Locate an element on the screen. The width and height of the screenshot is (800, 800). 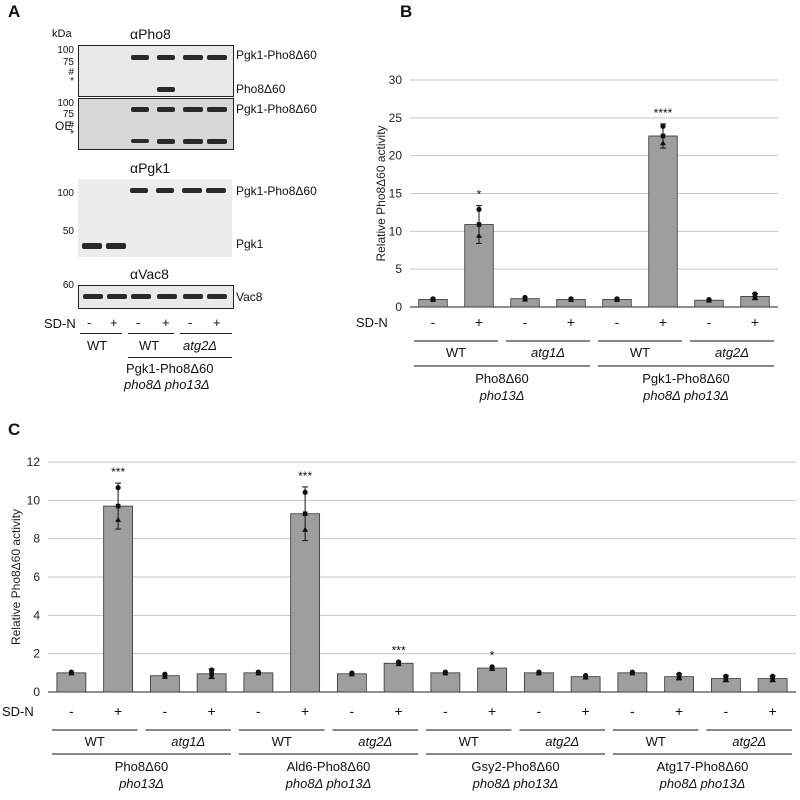
blot-pho8 is located at coordinates (156, 71).